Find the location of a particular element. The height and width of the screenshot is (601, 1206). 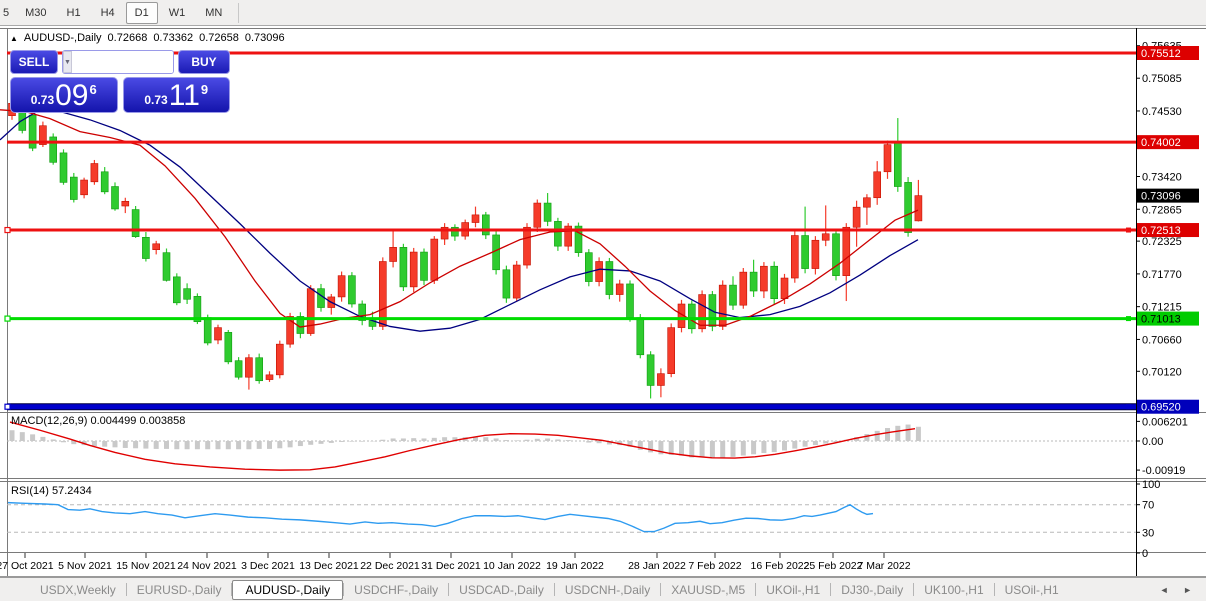

svg-text: 100 is located at coordinates (1151, 485).